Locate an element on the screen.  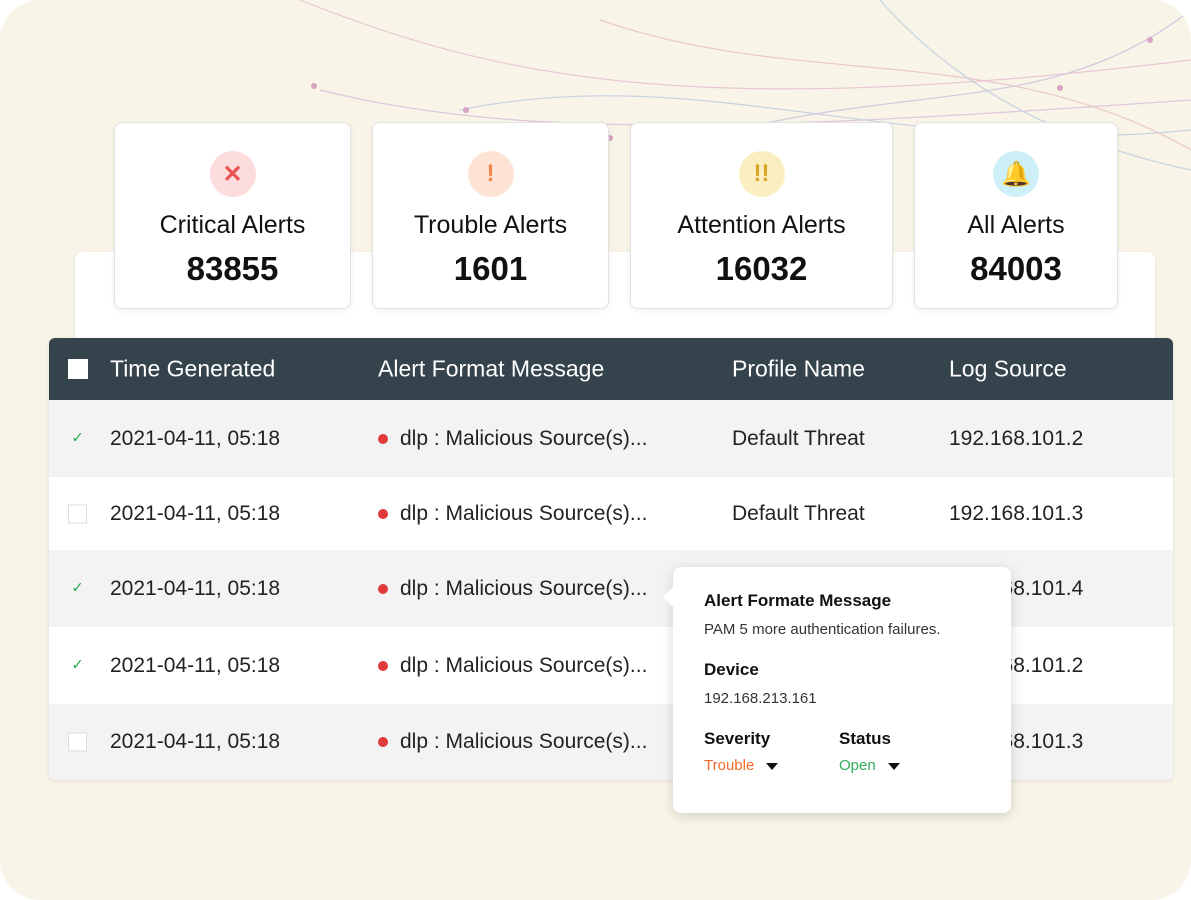
alert-card-count: 1601 is located at coordinates (490, 268).